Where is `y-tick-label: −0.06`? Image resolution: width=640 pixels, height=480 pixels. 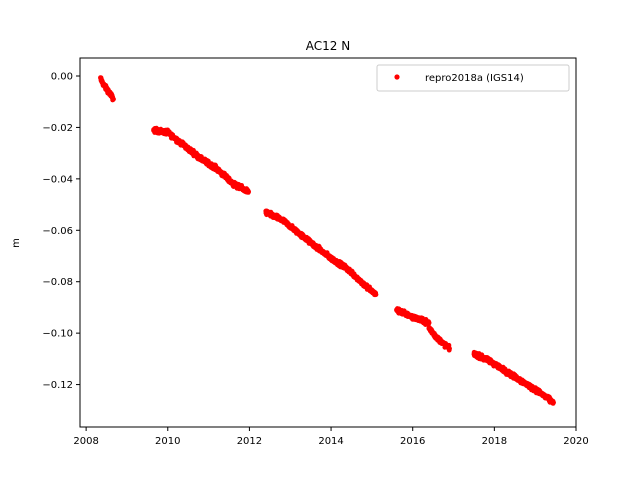
y-tick-label: −0.06 is located at coordinates (57, 231).